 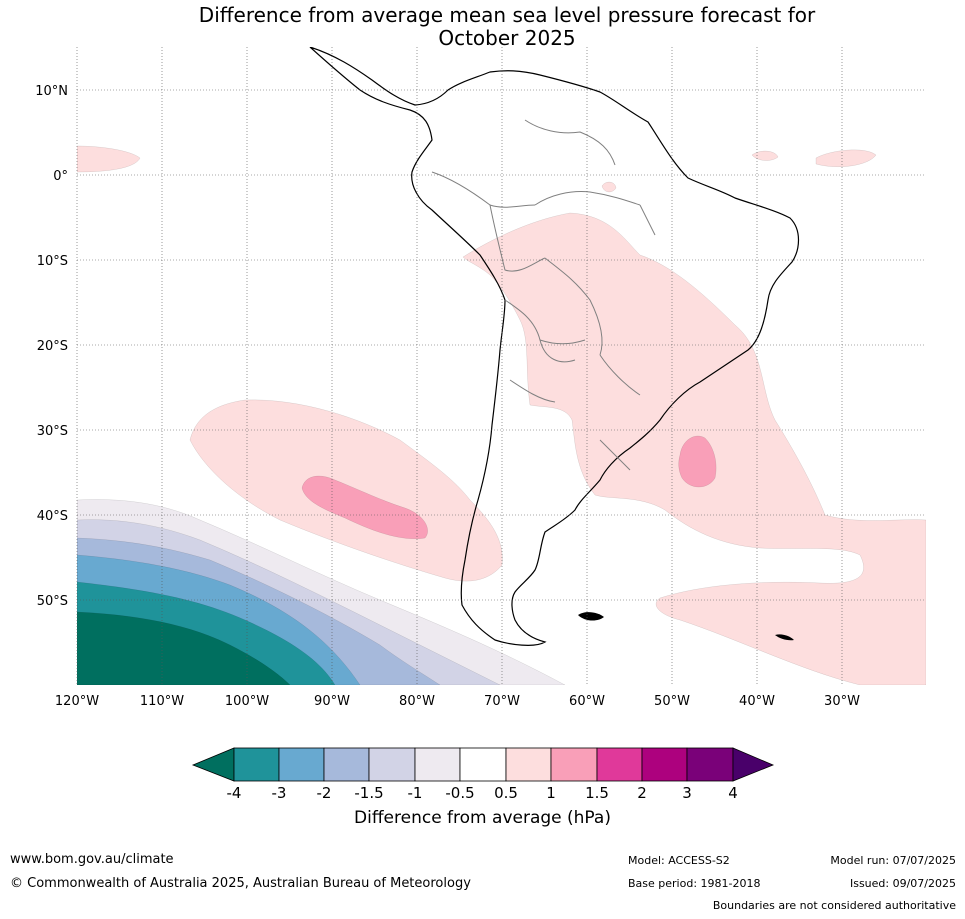 I want to click on lat-label: 10°S, so click(x=52, y=261).